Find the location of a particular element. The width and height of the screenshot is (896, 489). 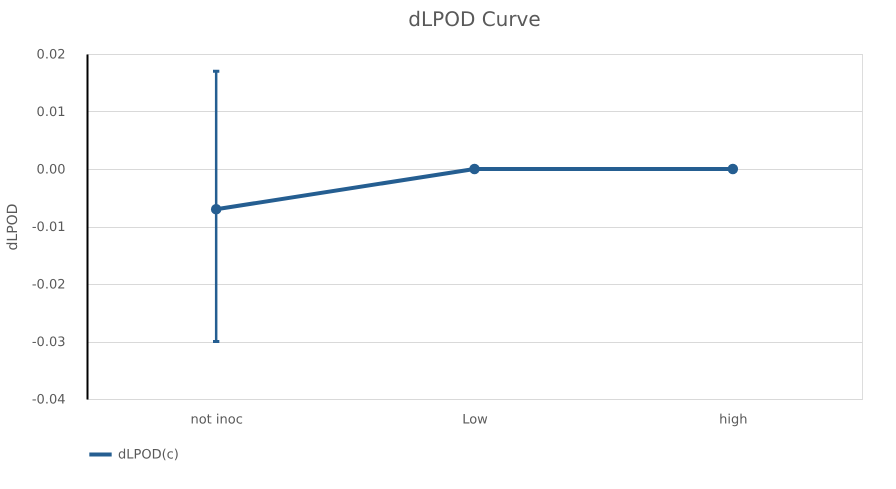

y-tick-label: -0.03 is located at coordinates (49, 342).